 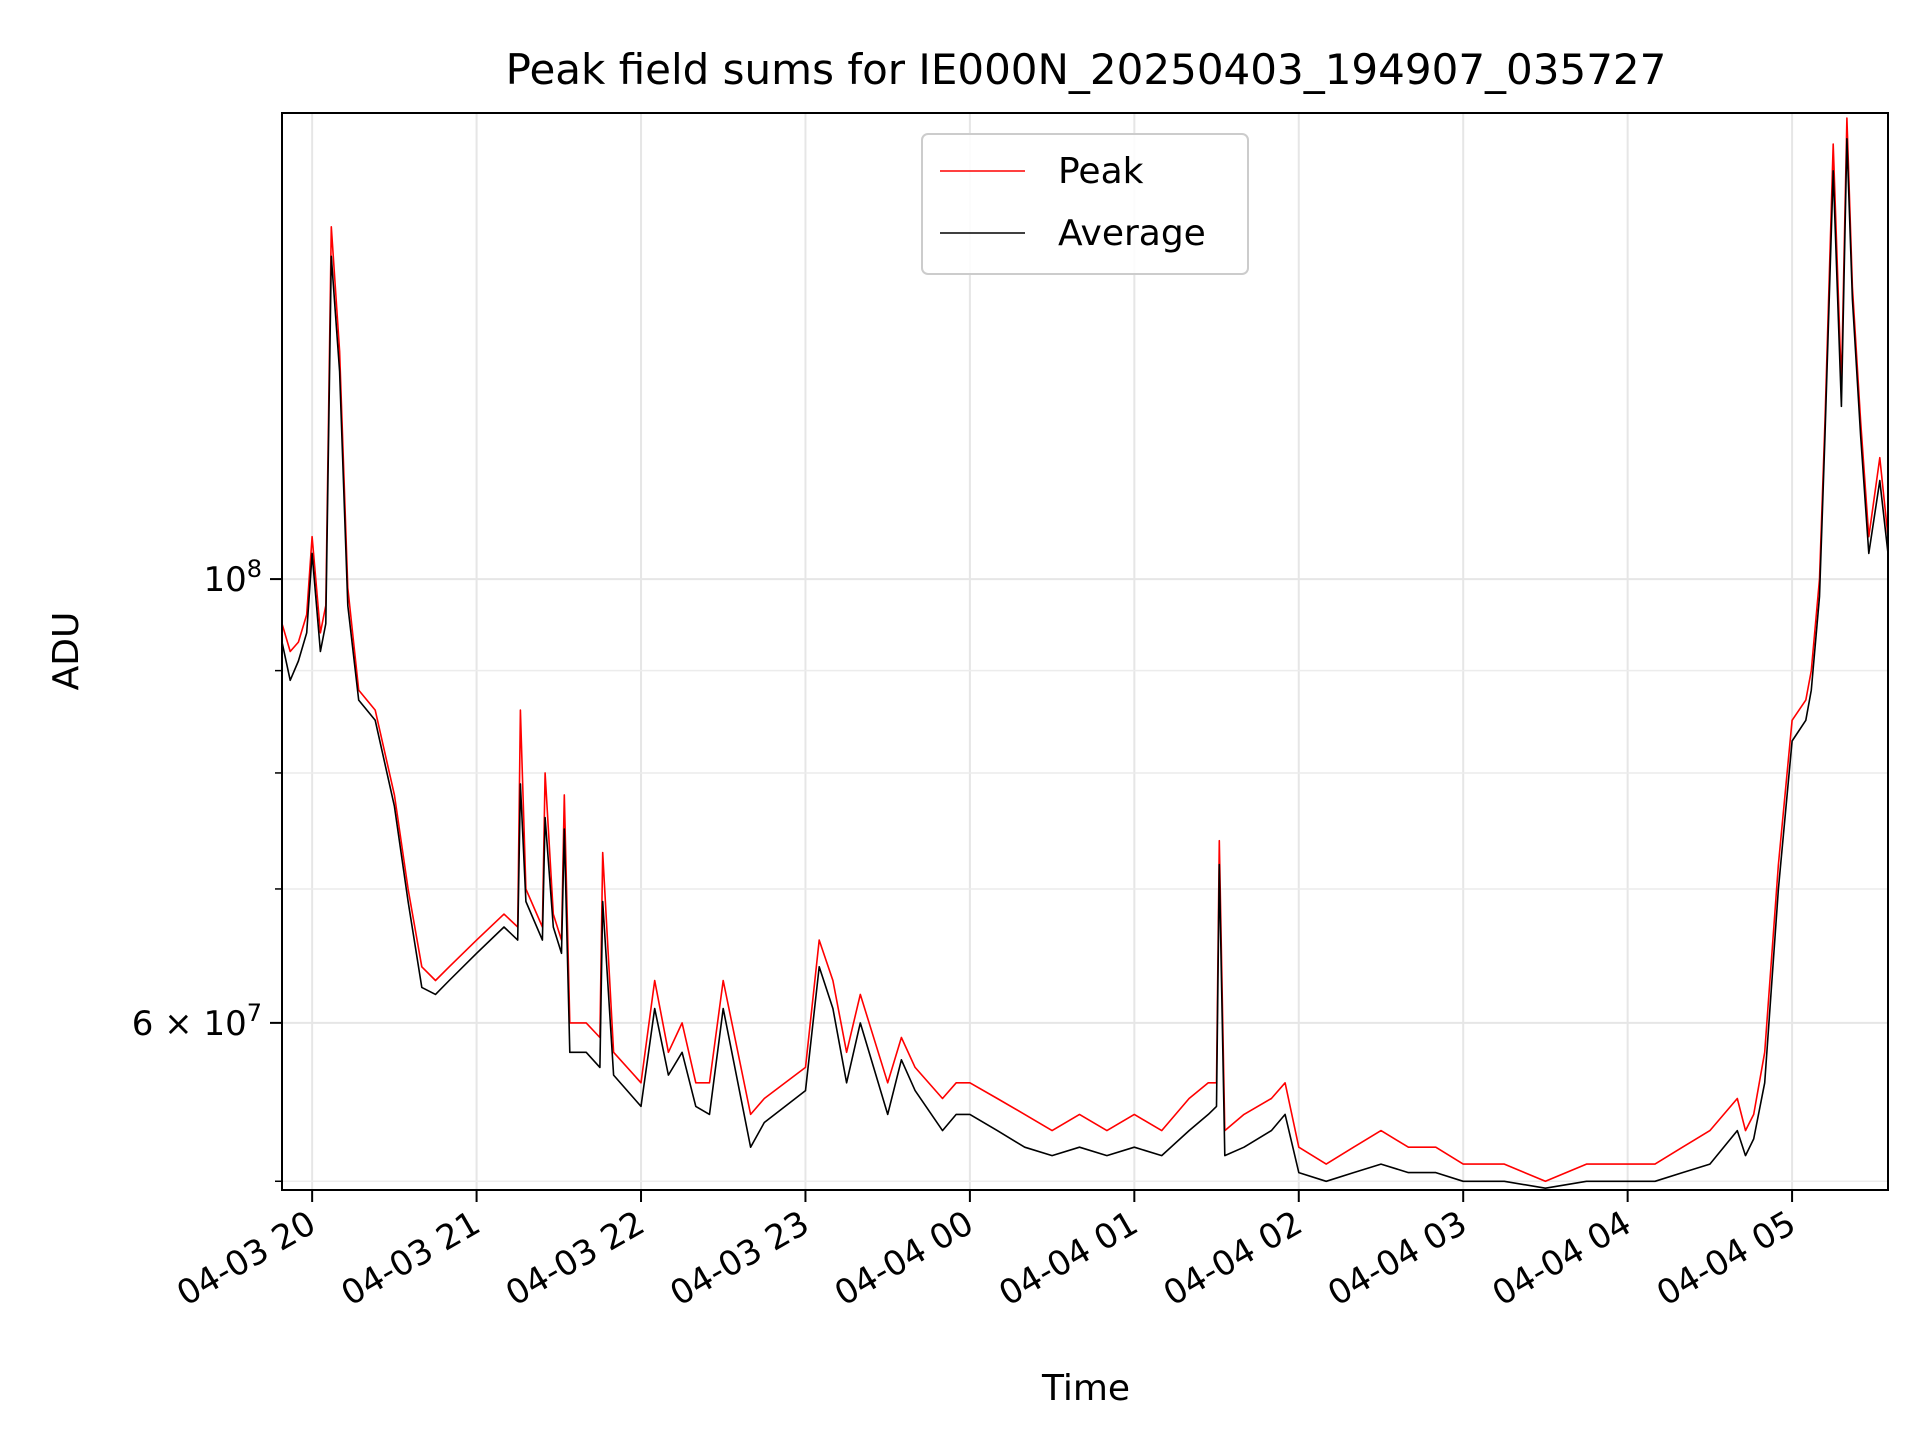 I want to click on legend-label-average: Average, so click(x=1132, y=233).